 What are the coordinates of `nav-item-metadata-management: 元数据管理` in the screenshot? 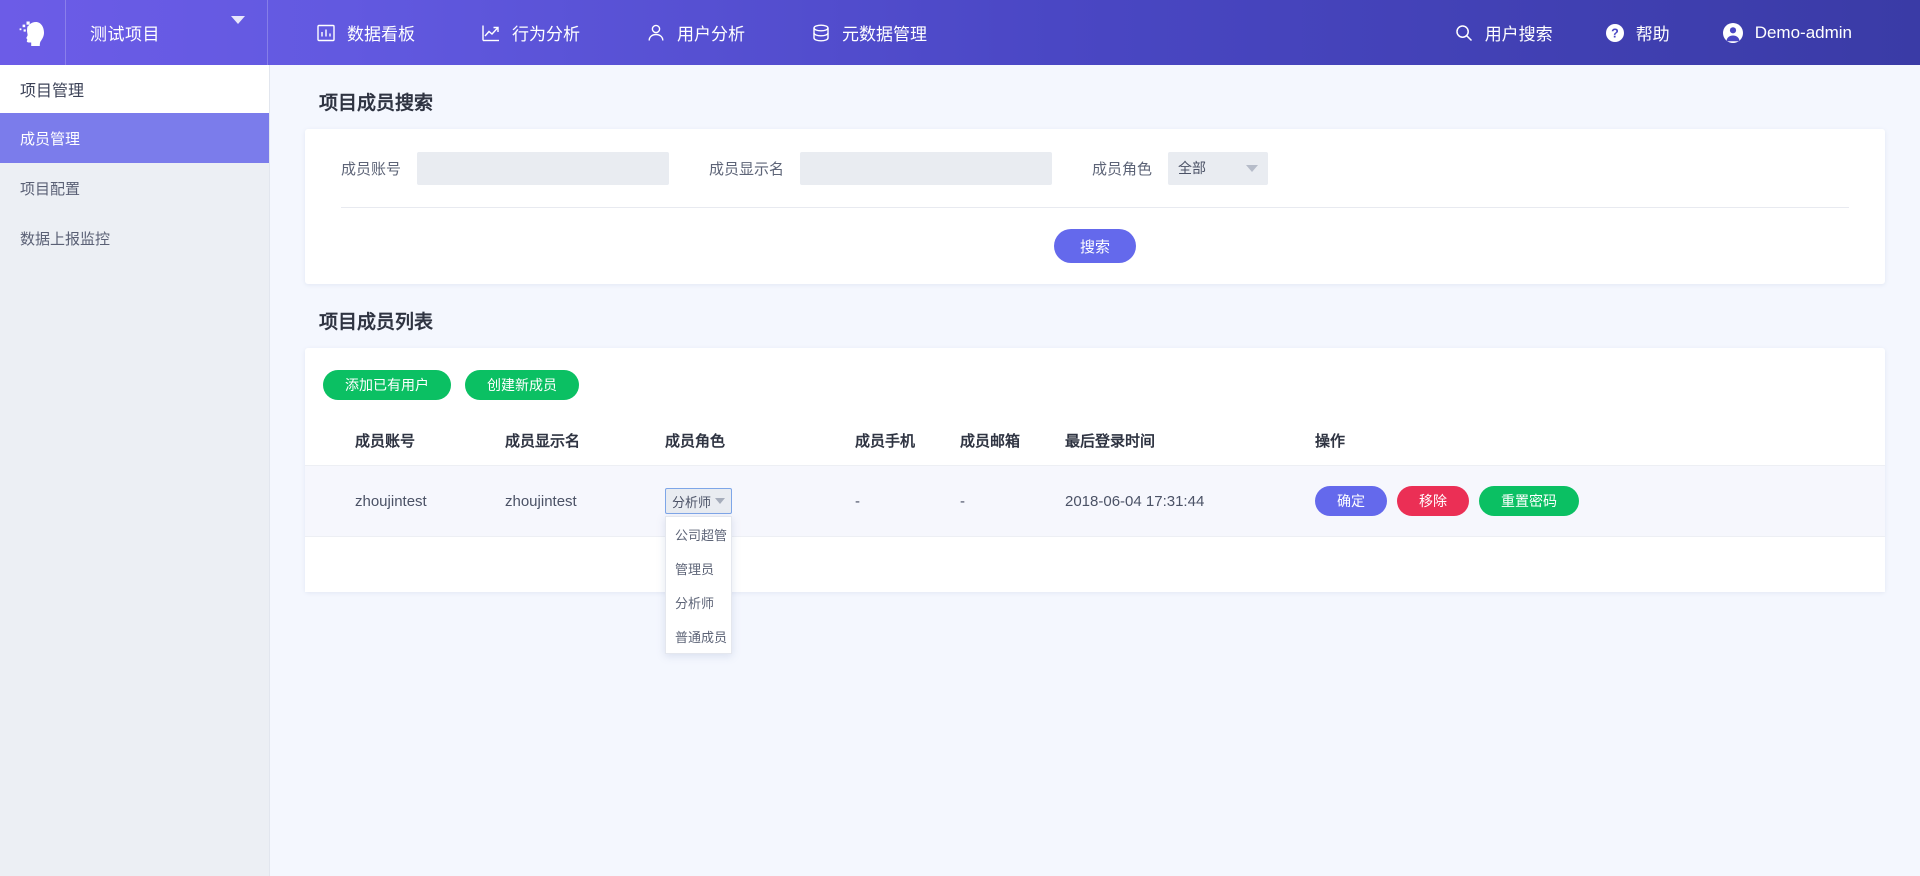 It's located at (869, 32).